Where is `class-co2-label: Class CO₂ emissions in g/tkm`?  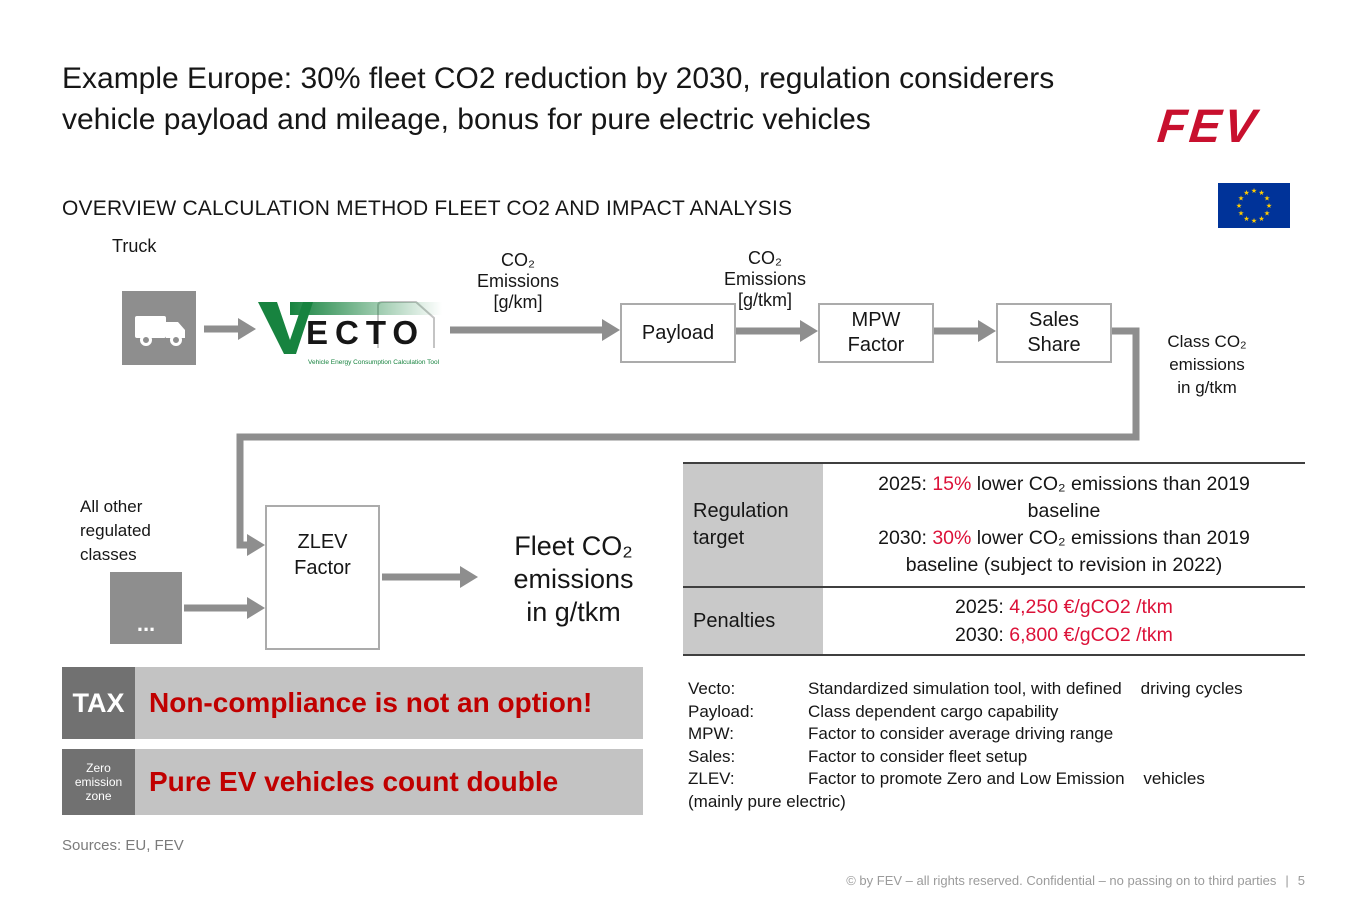 class-co2-label: Class CO₂ emissions in g/tkm is located at coordinates (1207, 364).